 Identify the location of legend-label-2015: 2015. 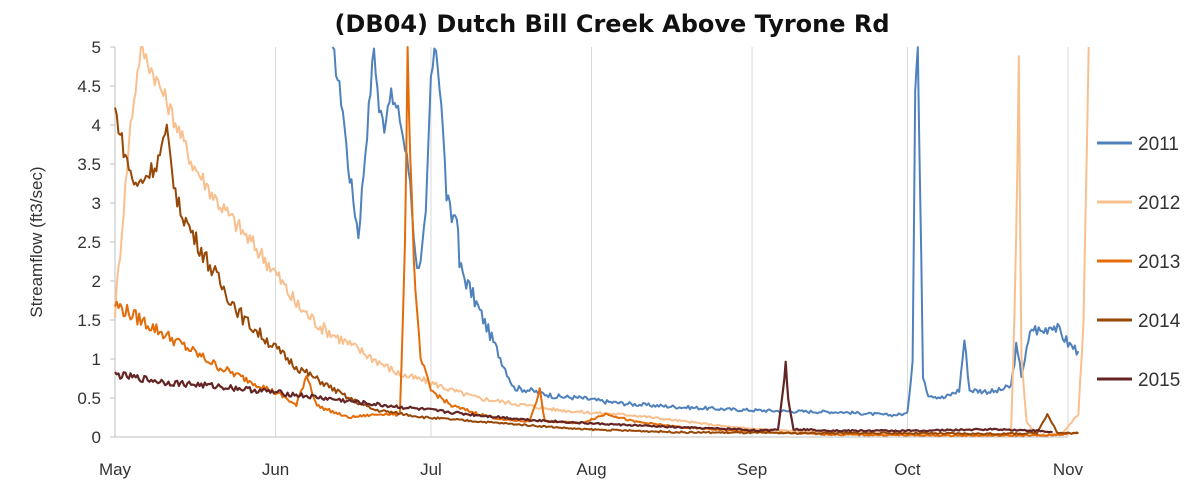
(1159, 380).